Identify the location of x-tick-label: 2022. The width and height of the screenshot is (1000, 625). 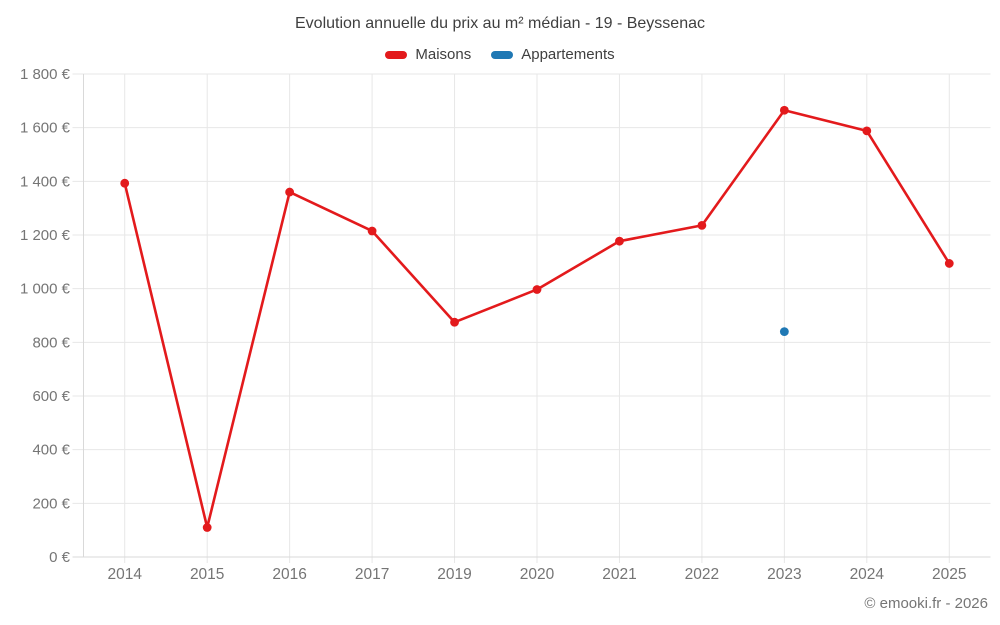
(702, 574).